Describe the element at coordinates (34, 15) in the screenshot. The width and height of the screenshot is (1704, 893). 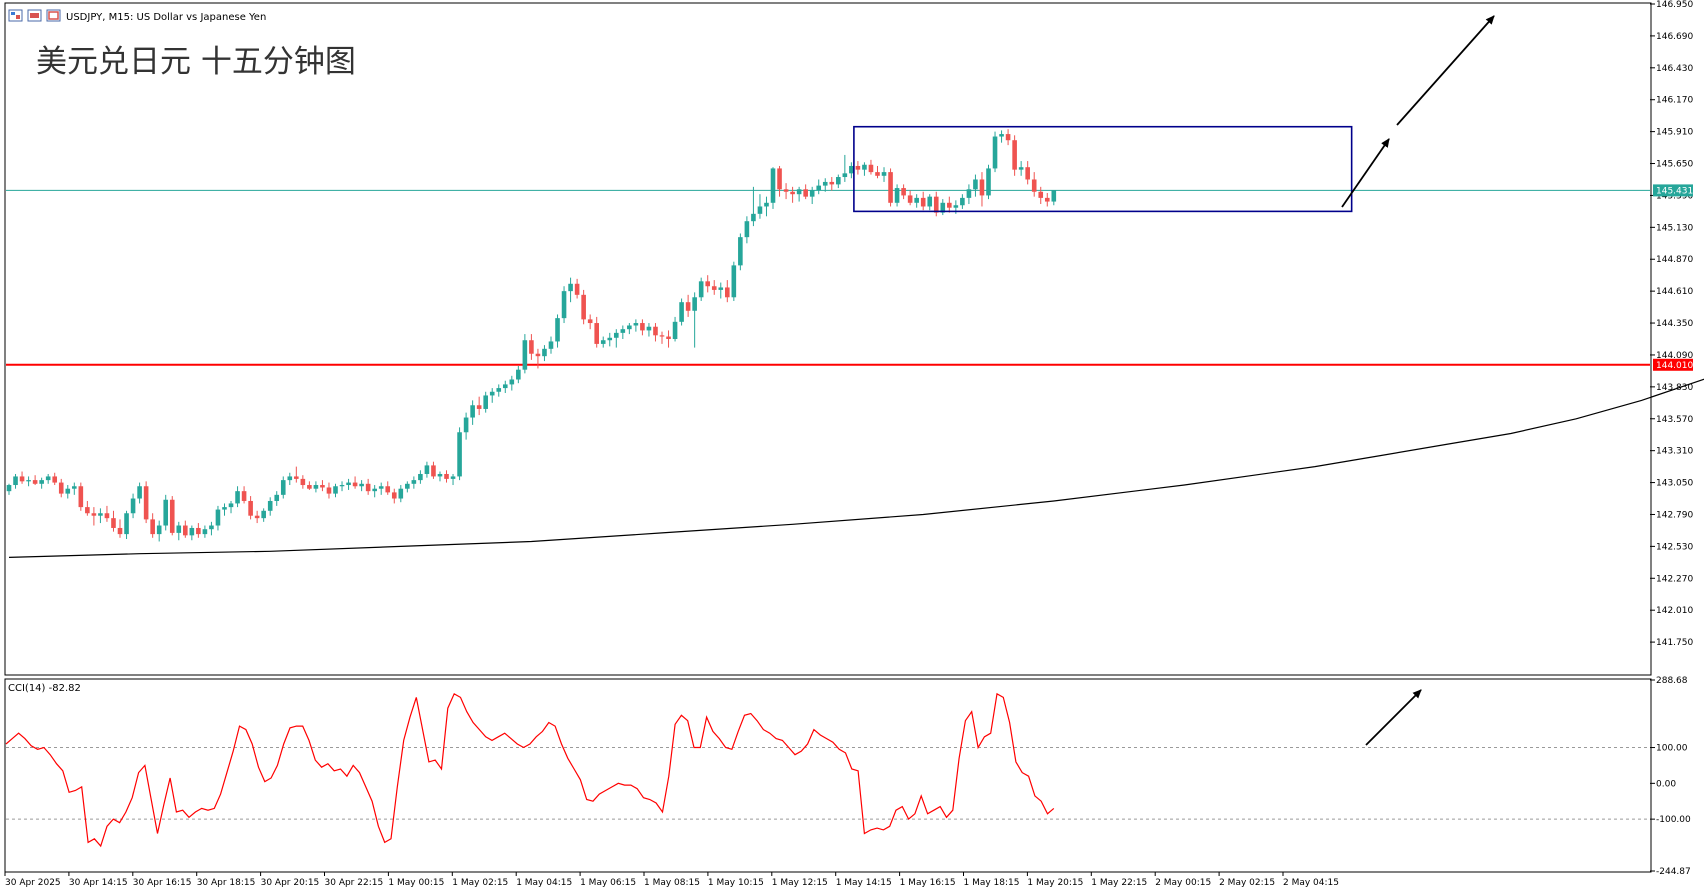
I see `minimize-icon` at that location.